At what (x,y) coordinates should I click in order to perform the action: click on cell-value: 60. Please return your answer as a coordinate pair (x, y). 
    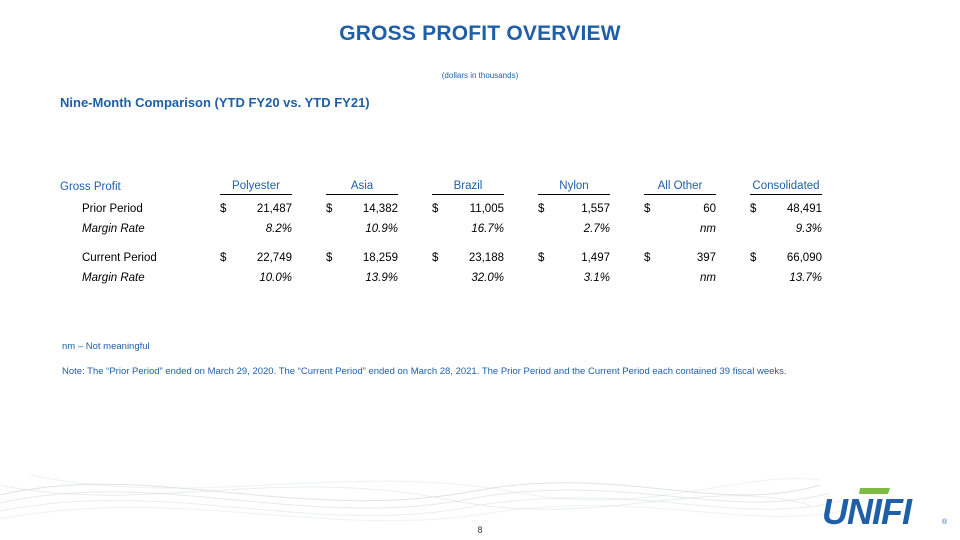
    Looking at the image, I should click on (709, 209).